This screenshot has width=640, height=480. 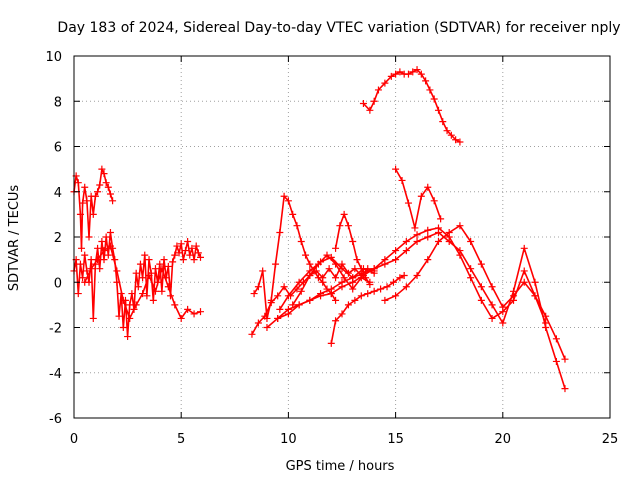 What do you see at coordinates (53, 57) in the screenshot?
I see `y-tick-label: 10` at bounding box center [53, 57].